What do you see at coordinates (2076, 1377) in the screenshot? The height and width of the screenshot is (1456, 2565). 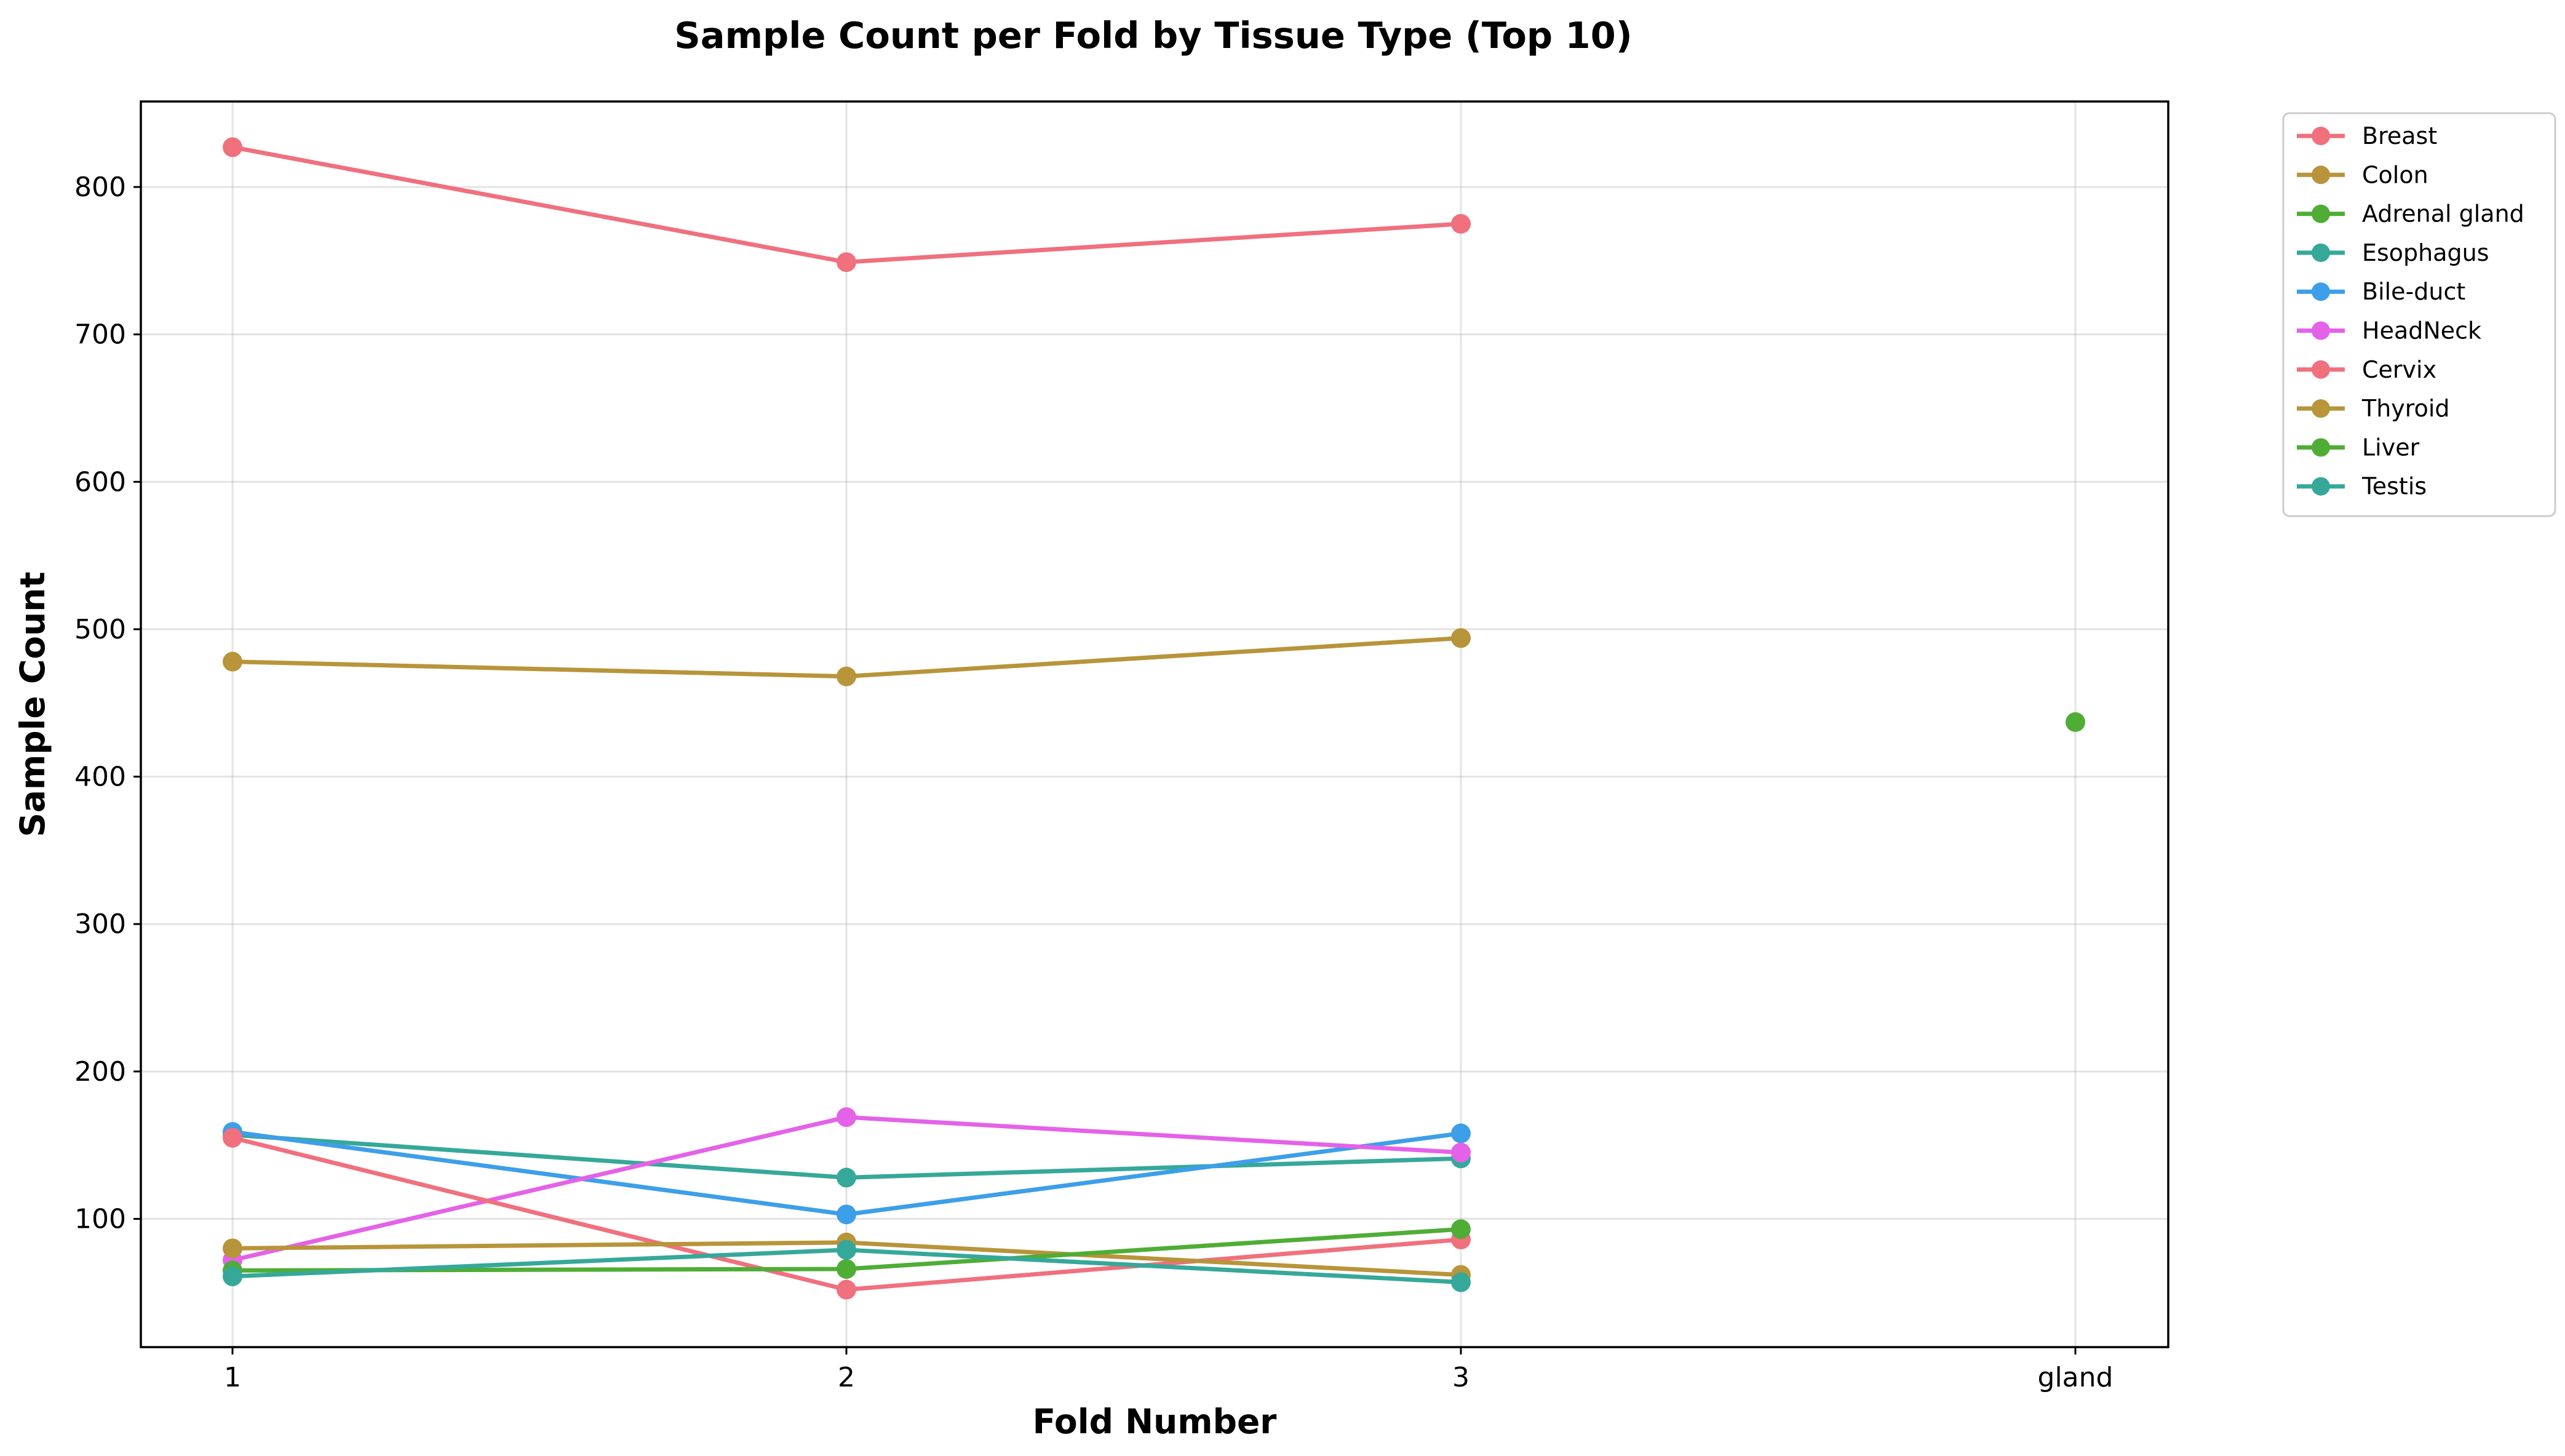 I see `x-tick-label: gland` at bounding box center [2076, 1377].